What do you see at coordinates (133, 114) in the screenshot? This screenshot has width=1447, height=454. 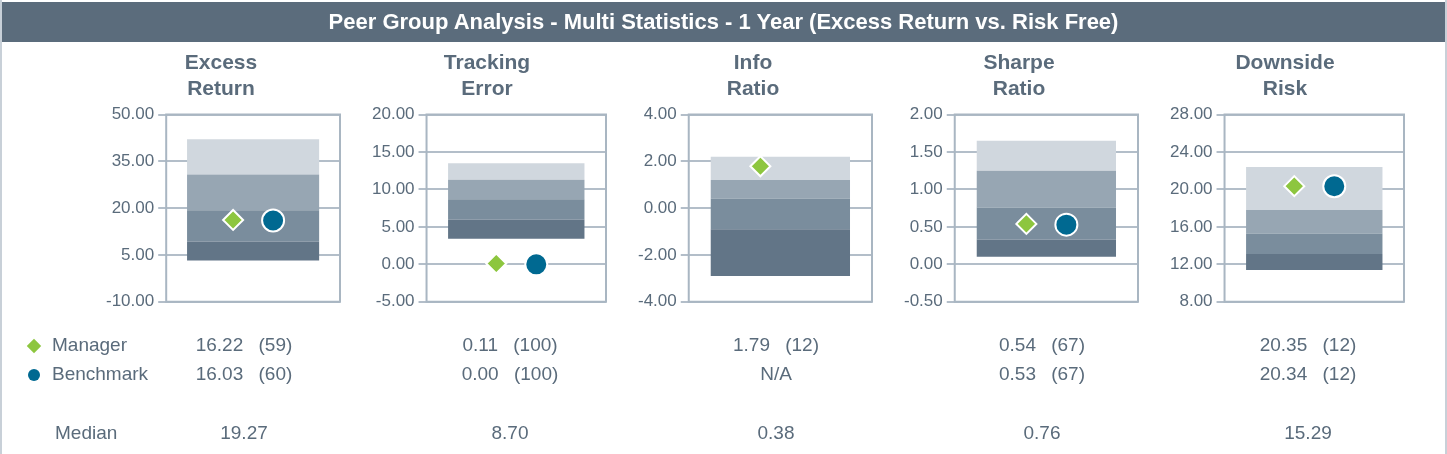 I see `y-tick-label: 50.00` at bounding box center [133, 114].